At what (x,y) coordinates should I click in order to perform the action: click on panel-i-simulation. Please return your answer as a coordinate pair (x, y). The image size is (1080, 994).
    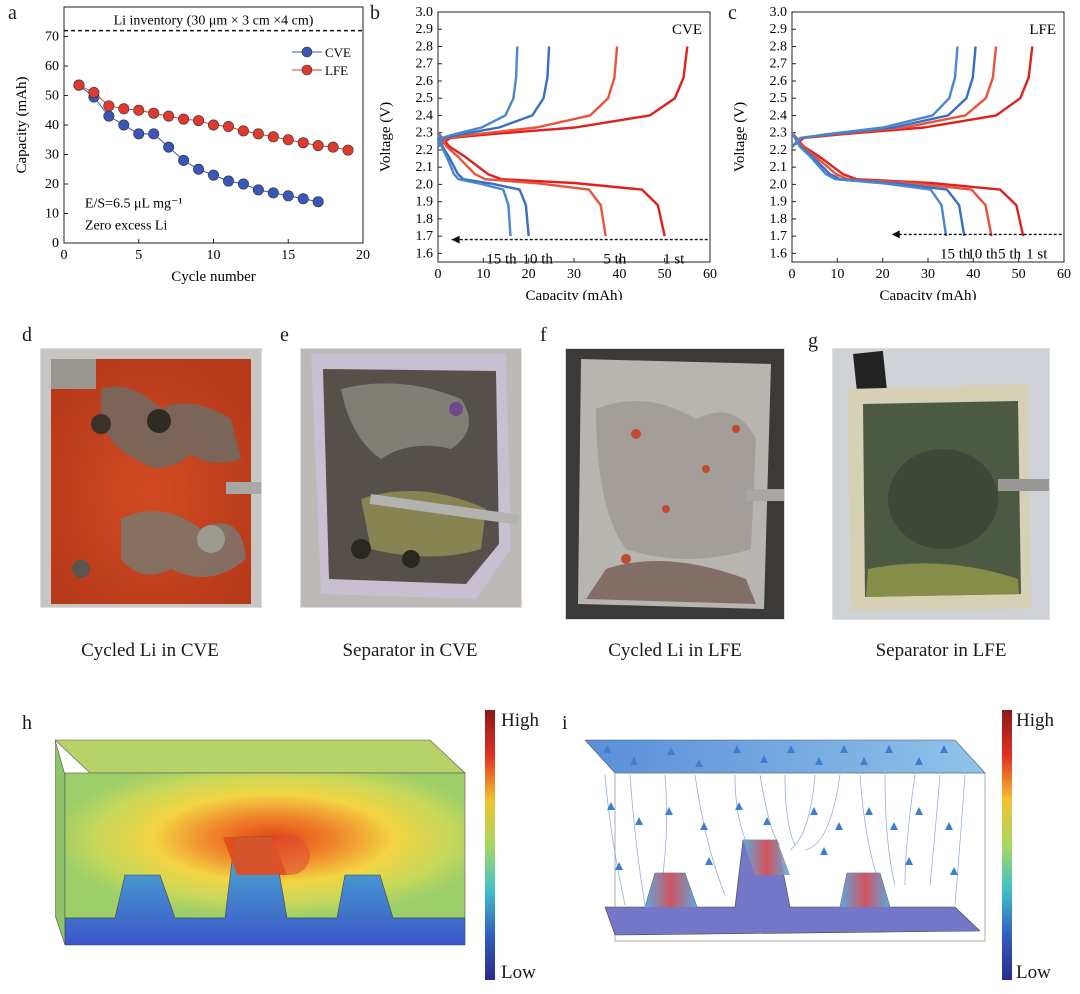
    Looking at the image, I should click on (789, 845).